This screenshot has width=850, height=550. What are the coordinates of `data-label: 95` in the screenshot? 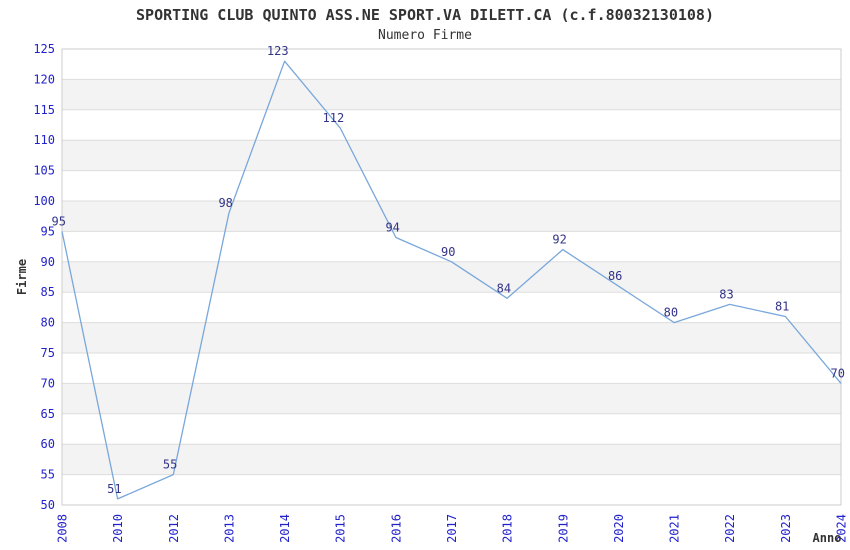 It's located at (59, 221).